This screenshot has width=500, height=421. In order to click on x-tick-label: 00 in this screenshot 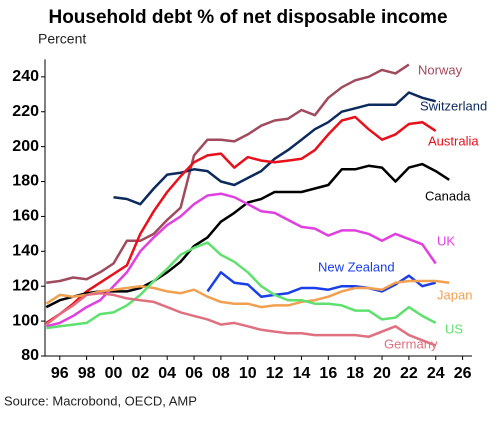, I will do `click(114, 373)`.